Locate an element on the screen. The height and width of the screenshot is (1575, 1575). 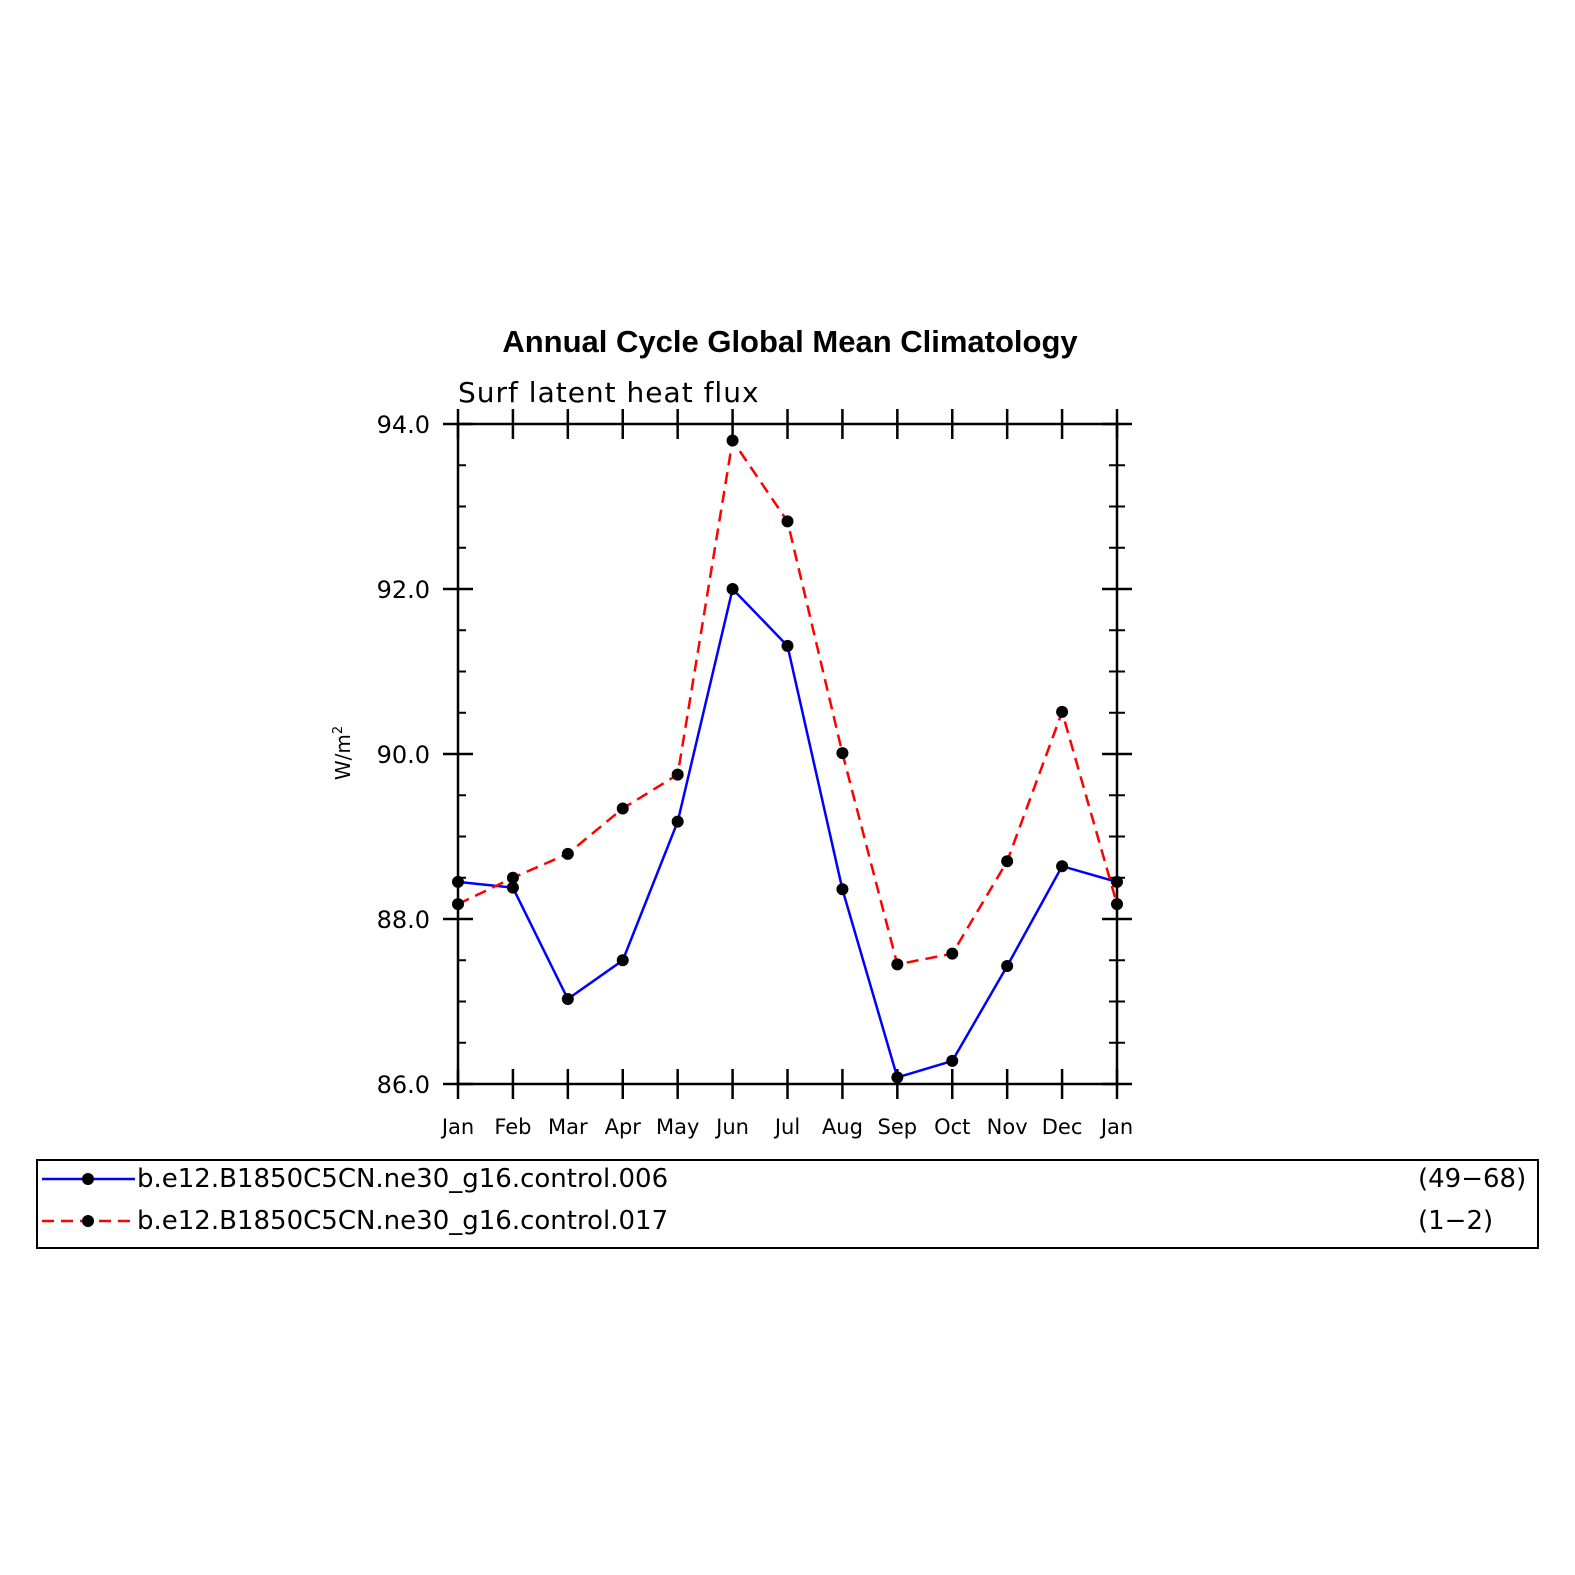
y-tick-label: 90.0 is located at coordinates (403, 755).